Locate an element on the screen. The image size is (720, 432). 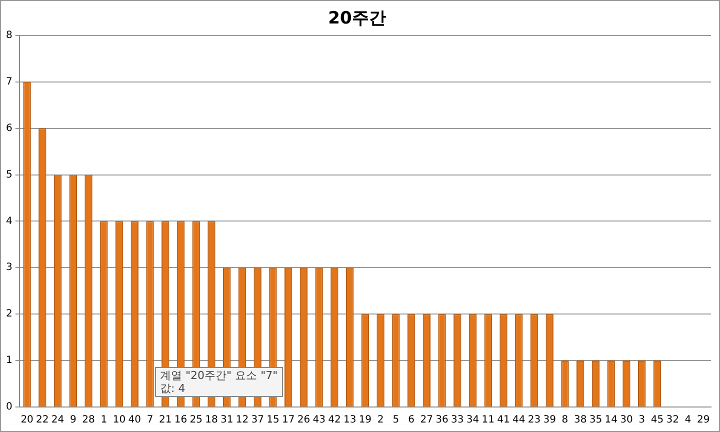
x-tick-label: 42 is located at coordinates (334, 420).